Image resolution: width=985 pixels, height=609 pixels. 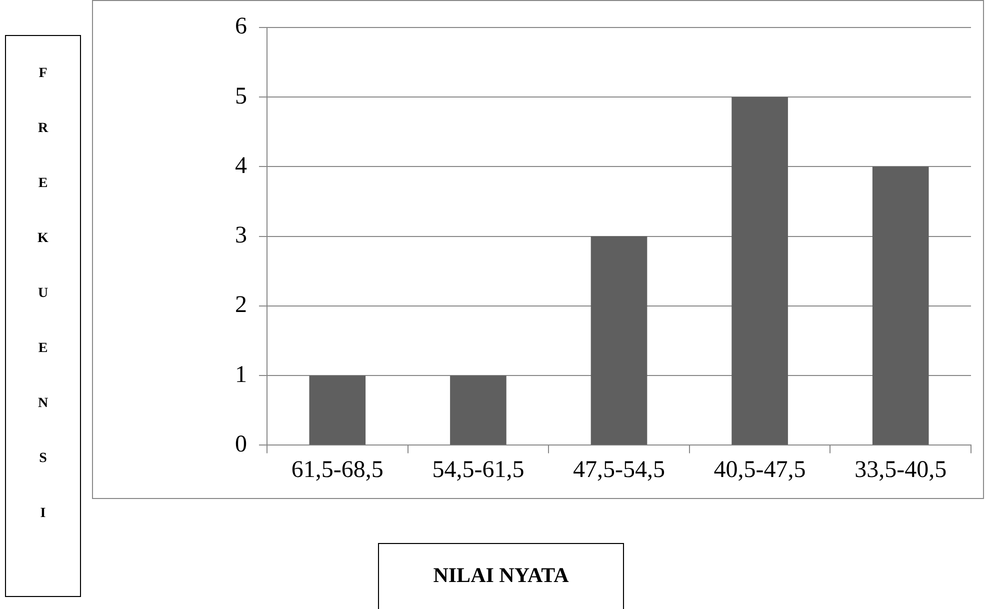 What do you see at coordinates (337, 469) in the screenshot?
I see `x-tick-label: 61,5-68,5` at bounding box center [337, 469].